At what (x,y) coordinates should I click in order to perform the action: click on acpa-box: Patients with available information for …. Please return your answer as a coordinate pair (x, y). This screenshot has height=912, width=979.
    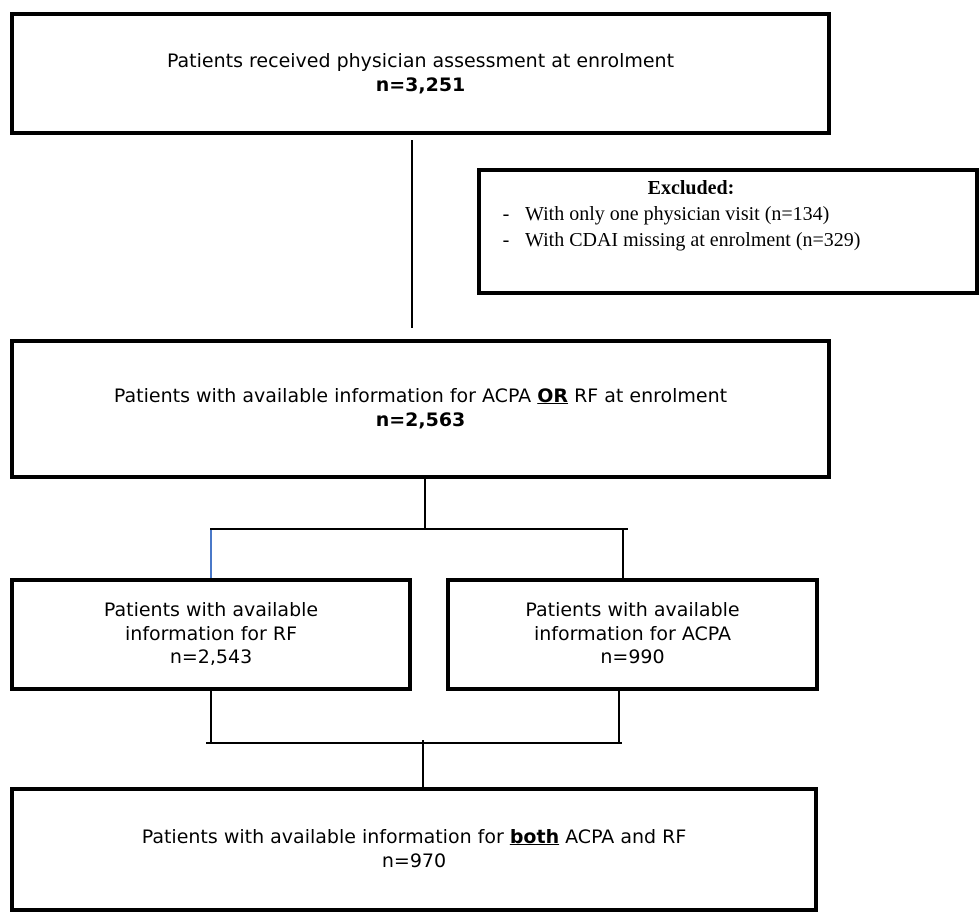
    Looking at the image, I should click on (632, 634).